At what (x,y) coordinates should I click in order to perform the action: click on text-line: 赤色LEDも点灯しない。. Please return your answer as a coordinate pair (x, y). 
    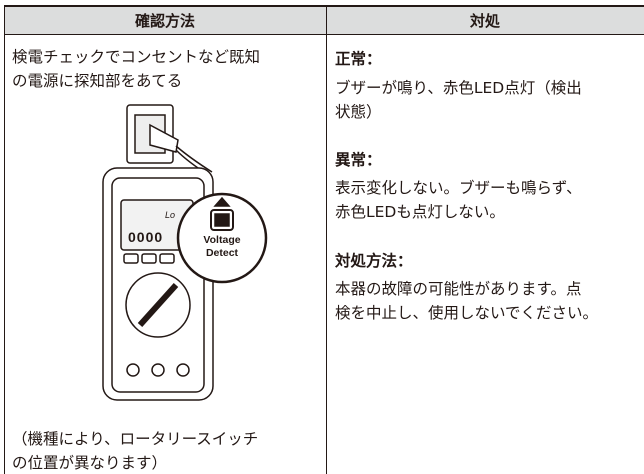
    Looking at the image, I should click on (420, 212).